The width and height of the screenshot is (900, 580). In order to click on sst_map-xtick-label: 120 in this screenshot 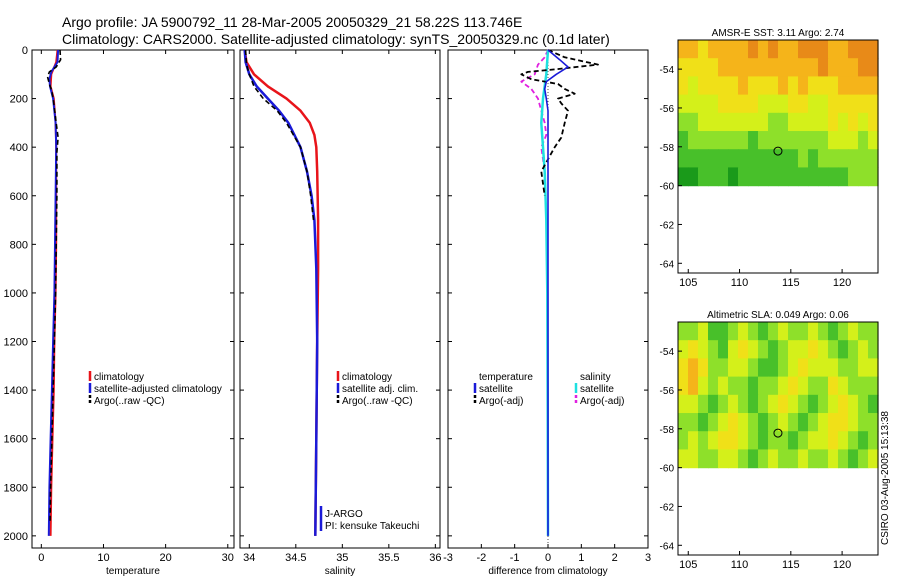, I will do `click(842, 283)`.